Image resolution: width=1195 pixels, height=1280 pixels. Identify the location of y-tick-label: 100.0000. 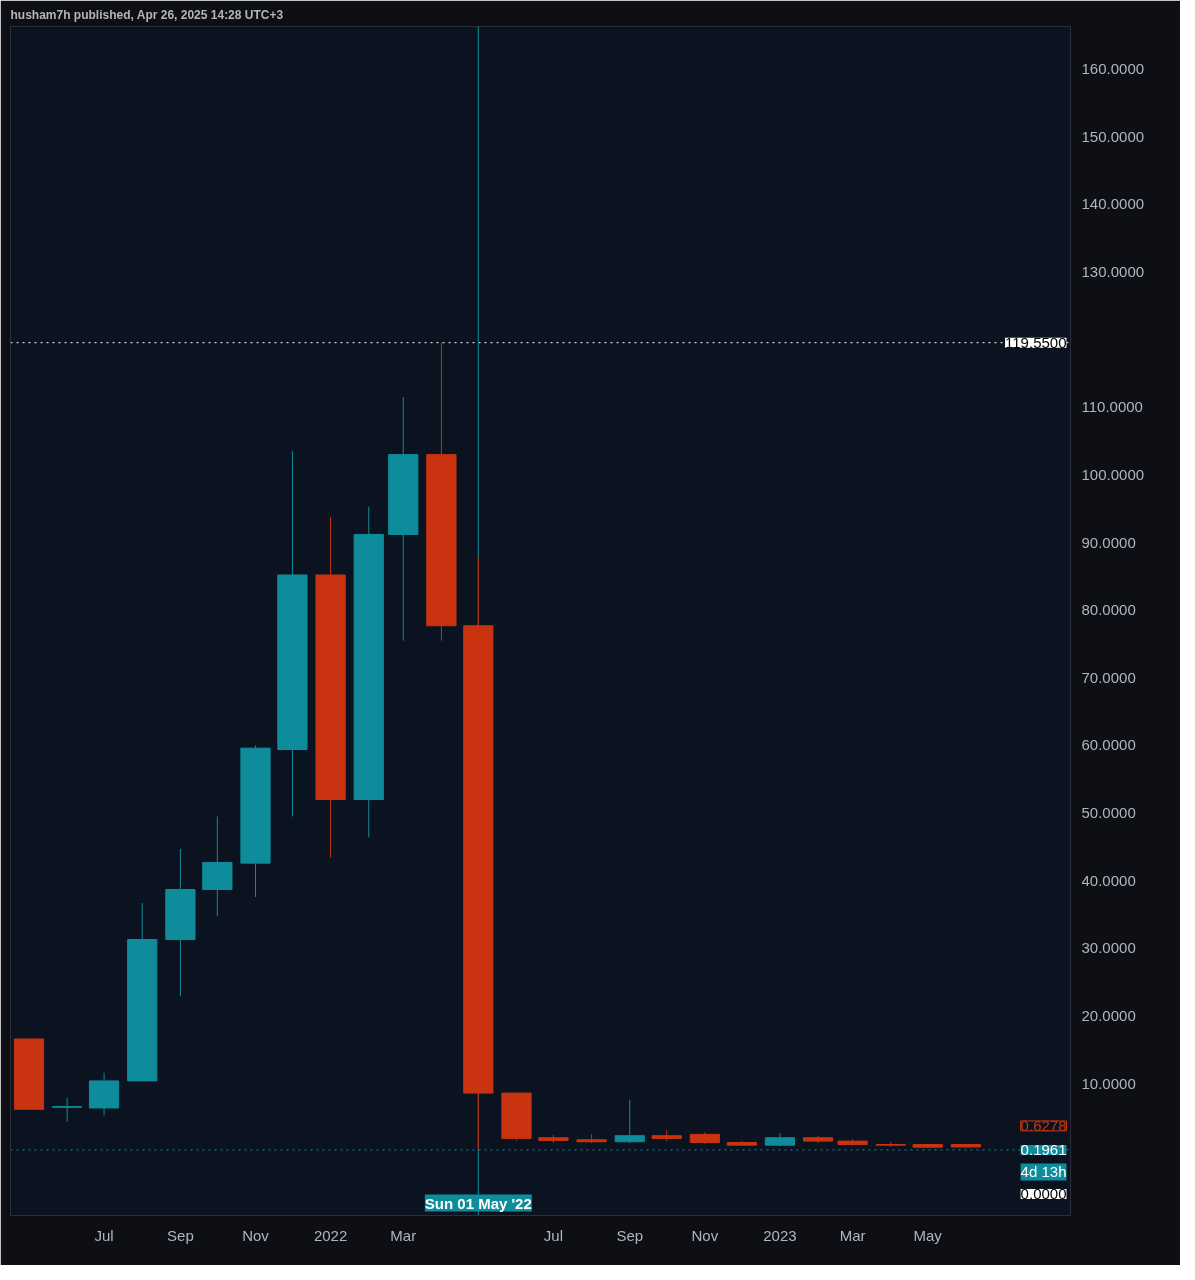
(1113, 474).